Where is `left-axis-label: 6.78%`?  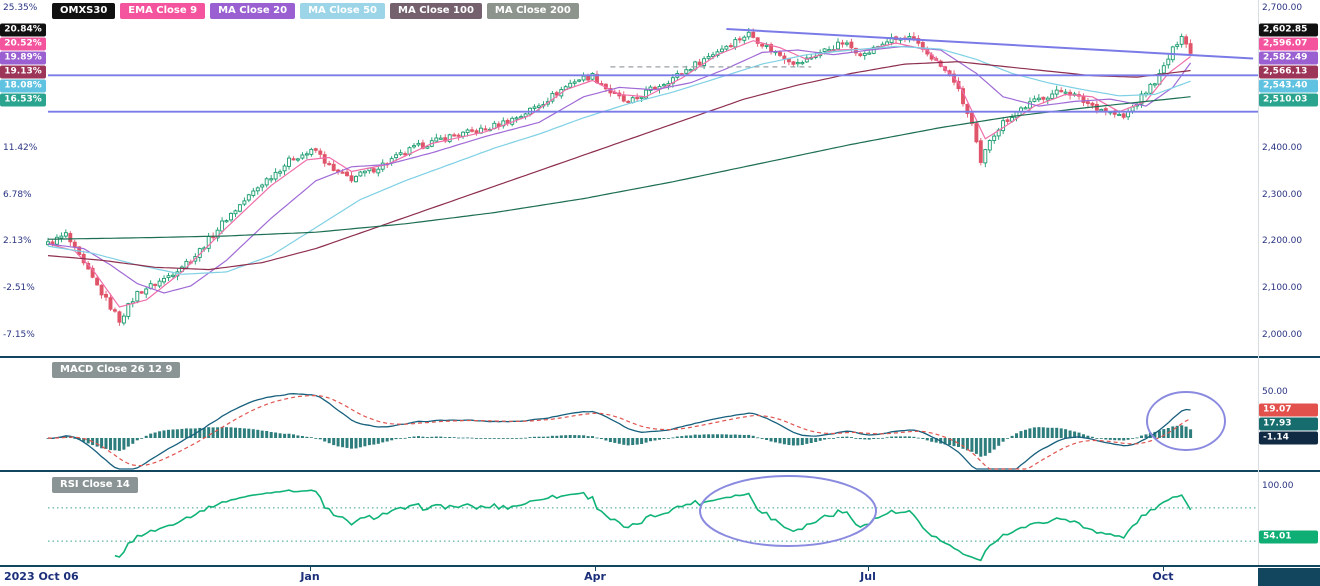
left-axis-label: 6.78% is located at coordinates (17, 195).